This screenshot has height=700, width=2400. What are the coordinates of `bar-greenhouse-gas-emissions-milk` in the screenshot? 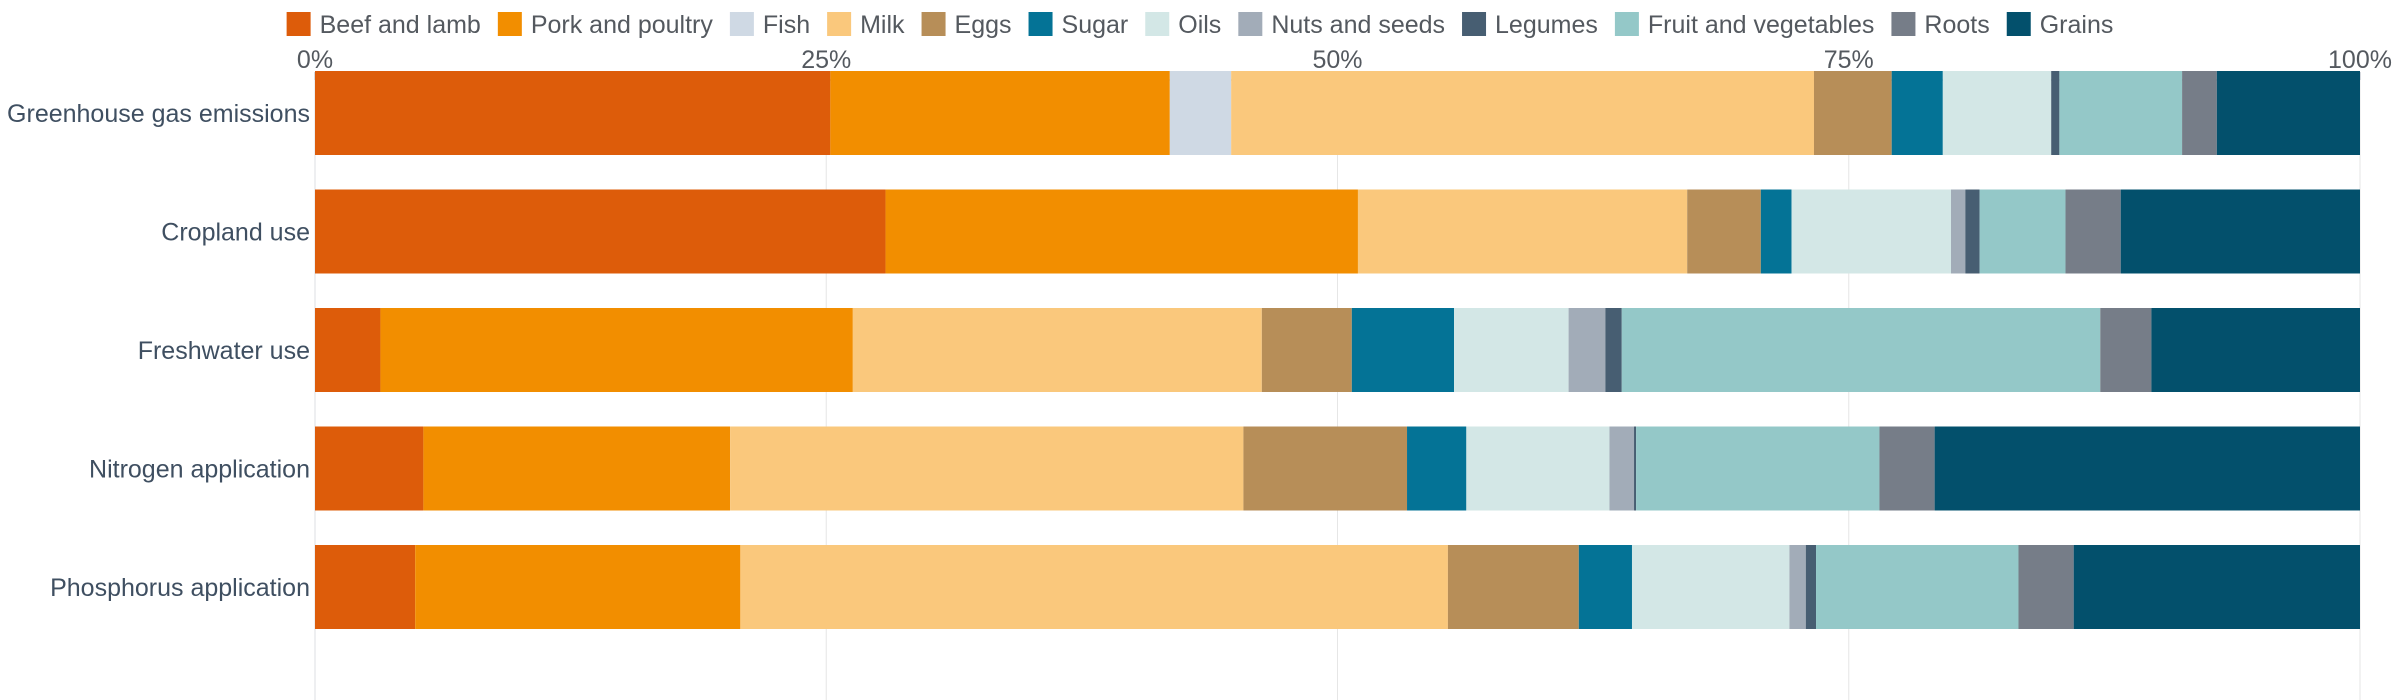 It's located at (1522, 113).